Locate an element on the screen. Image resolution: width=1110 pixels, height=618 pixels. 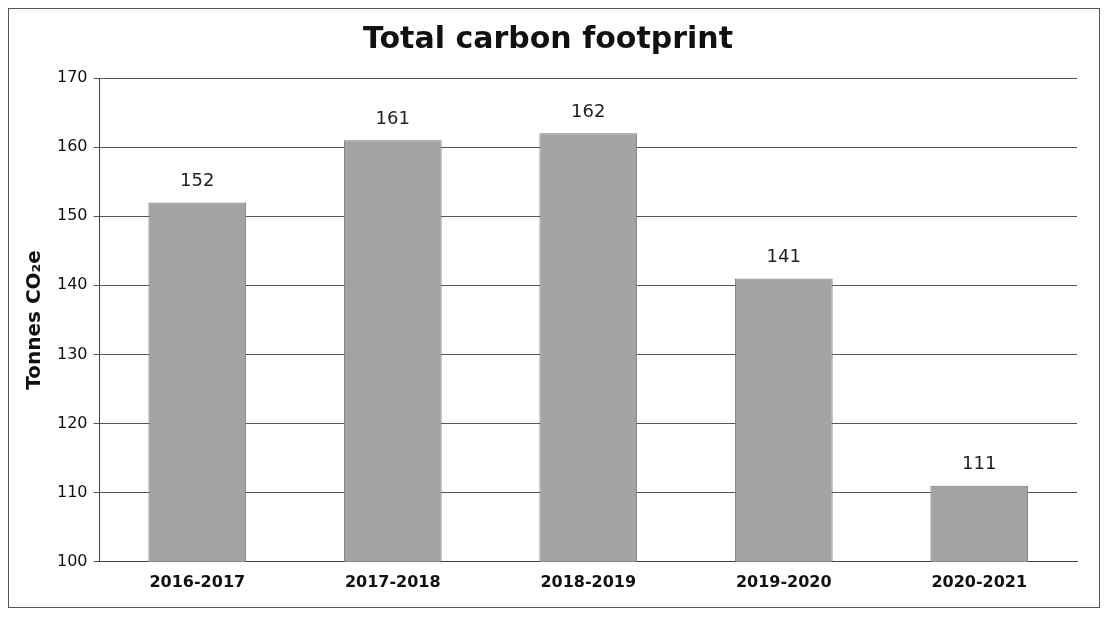
x-tick-label: 2016-2017 is located at coordinates (197, 581).